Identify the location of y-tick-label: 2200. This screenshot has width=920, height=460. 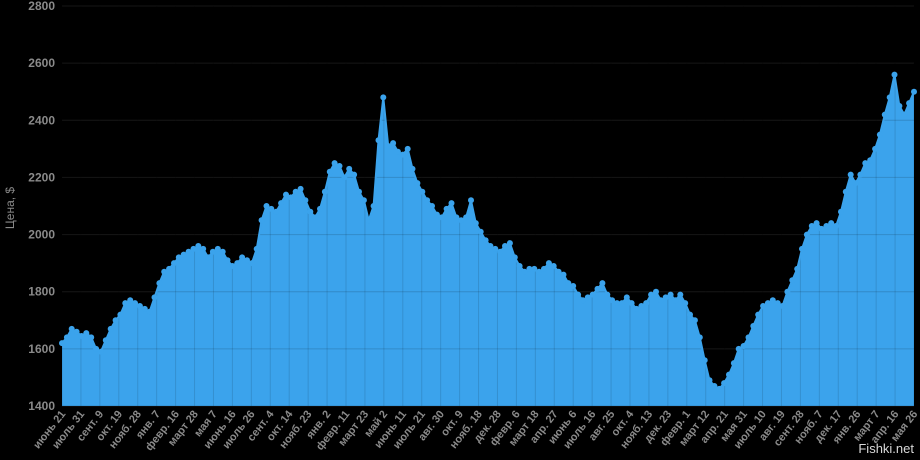
(41, 177).